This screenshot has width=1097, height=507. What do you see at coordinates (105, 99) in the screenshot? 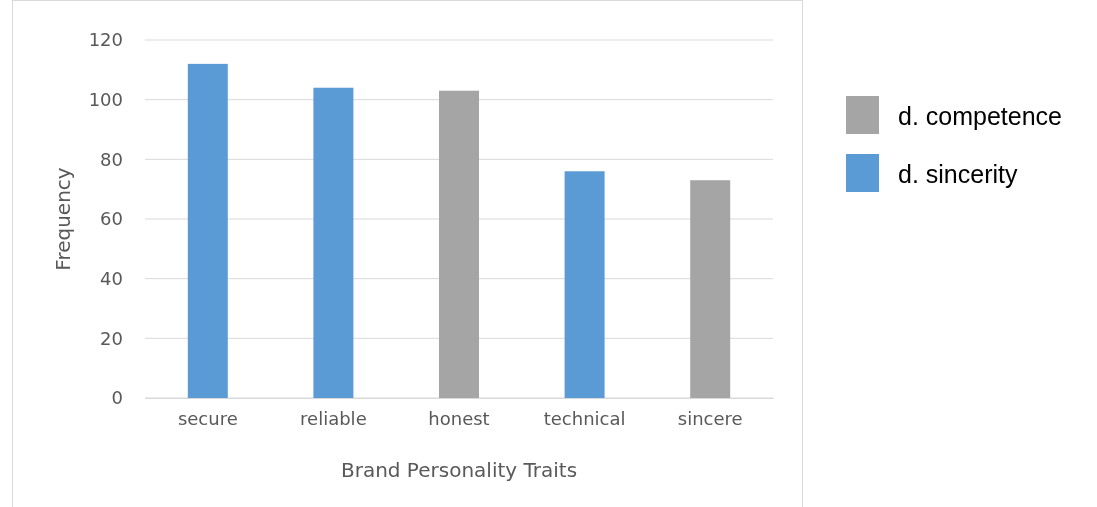
I see `y-tick-label: 100` at bounding box center [105, 99].